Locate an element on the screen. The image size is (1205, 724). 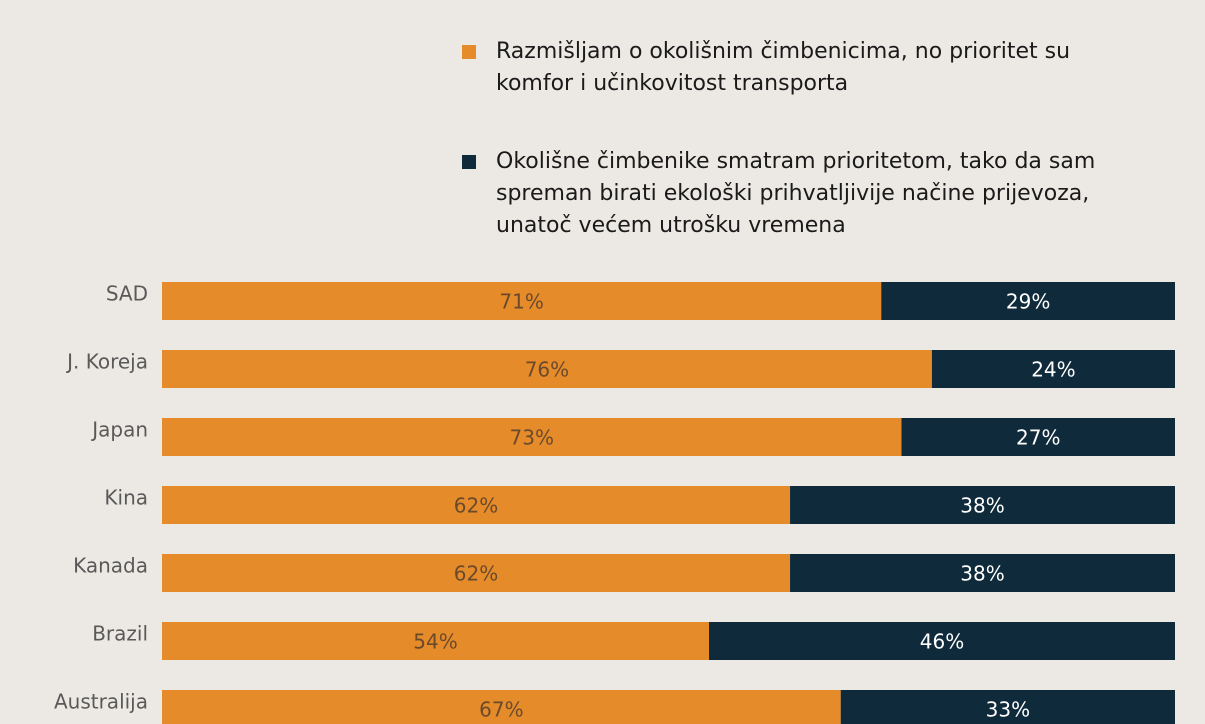
value-label: 73% is located at coordinates (532, 438).